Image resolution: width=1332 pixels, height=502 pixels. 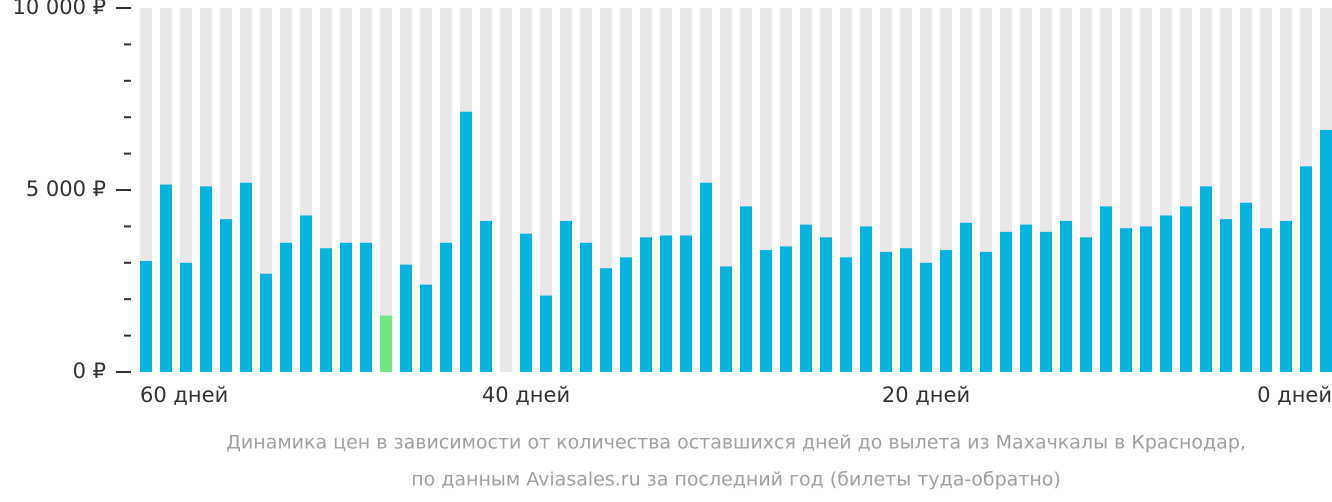 What do you see at coordinates (89, 371) in the screenshot?
I see `y-tick-label: 0 ₽` at bounding box center [89, 371].